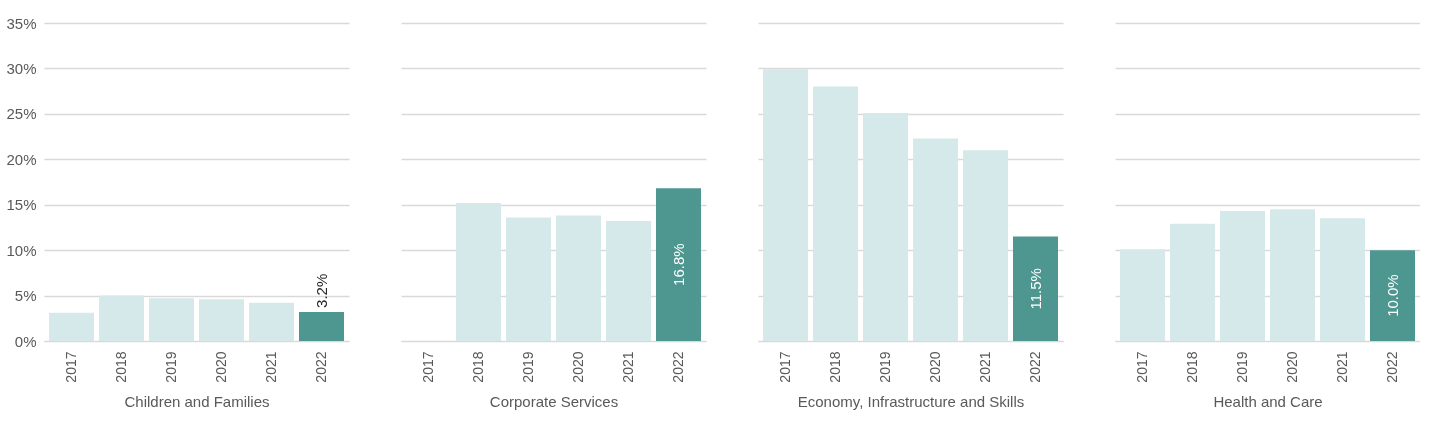  I want to click on x-axis-title: Corporate Services, so click(554, 401).